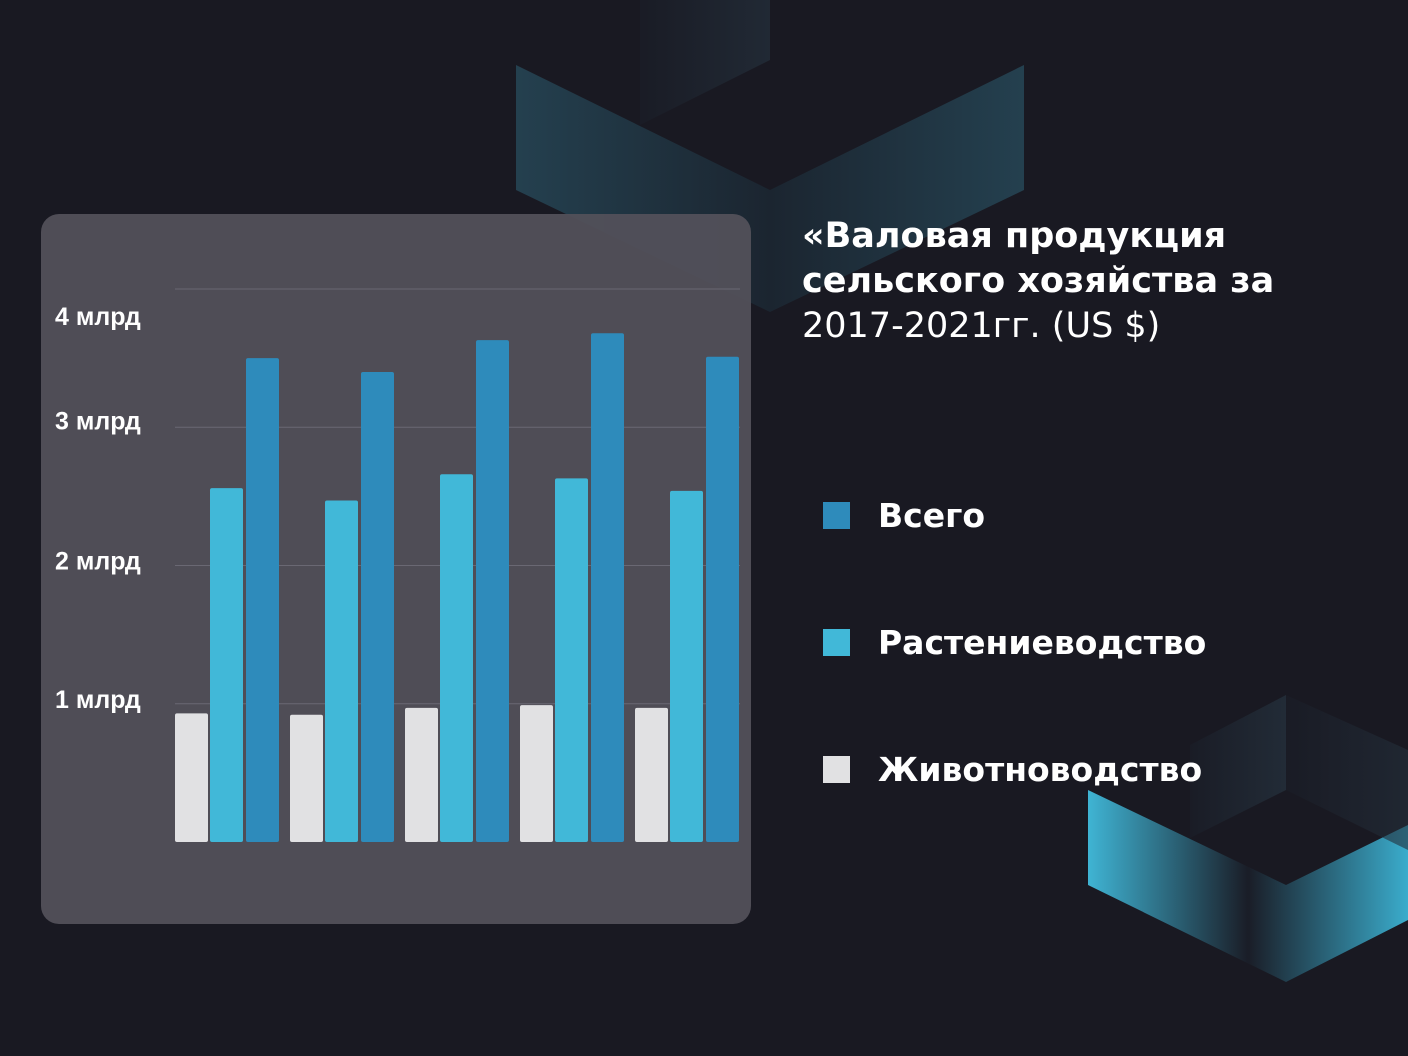 This screenshot has height=1056, width=1408. I want to click on decor-shape-bottom, so click(1248, 886).